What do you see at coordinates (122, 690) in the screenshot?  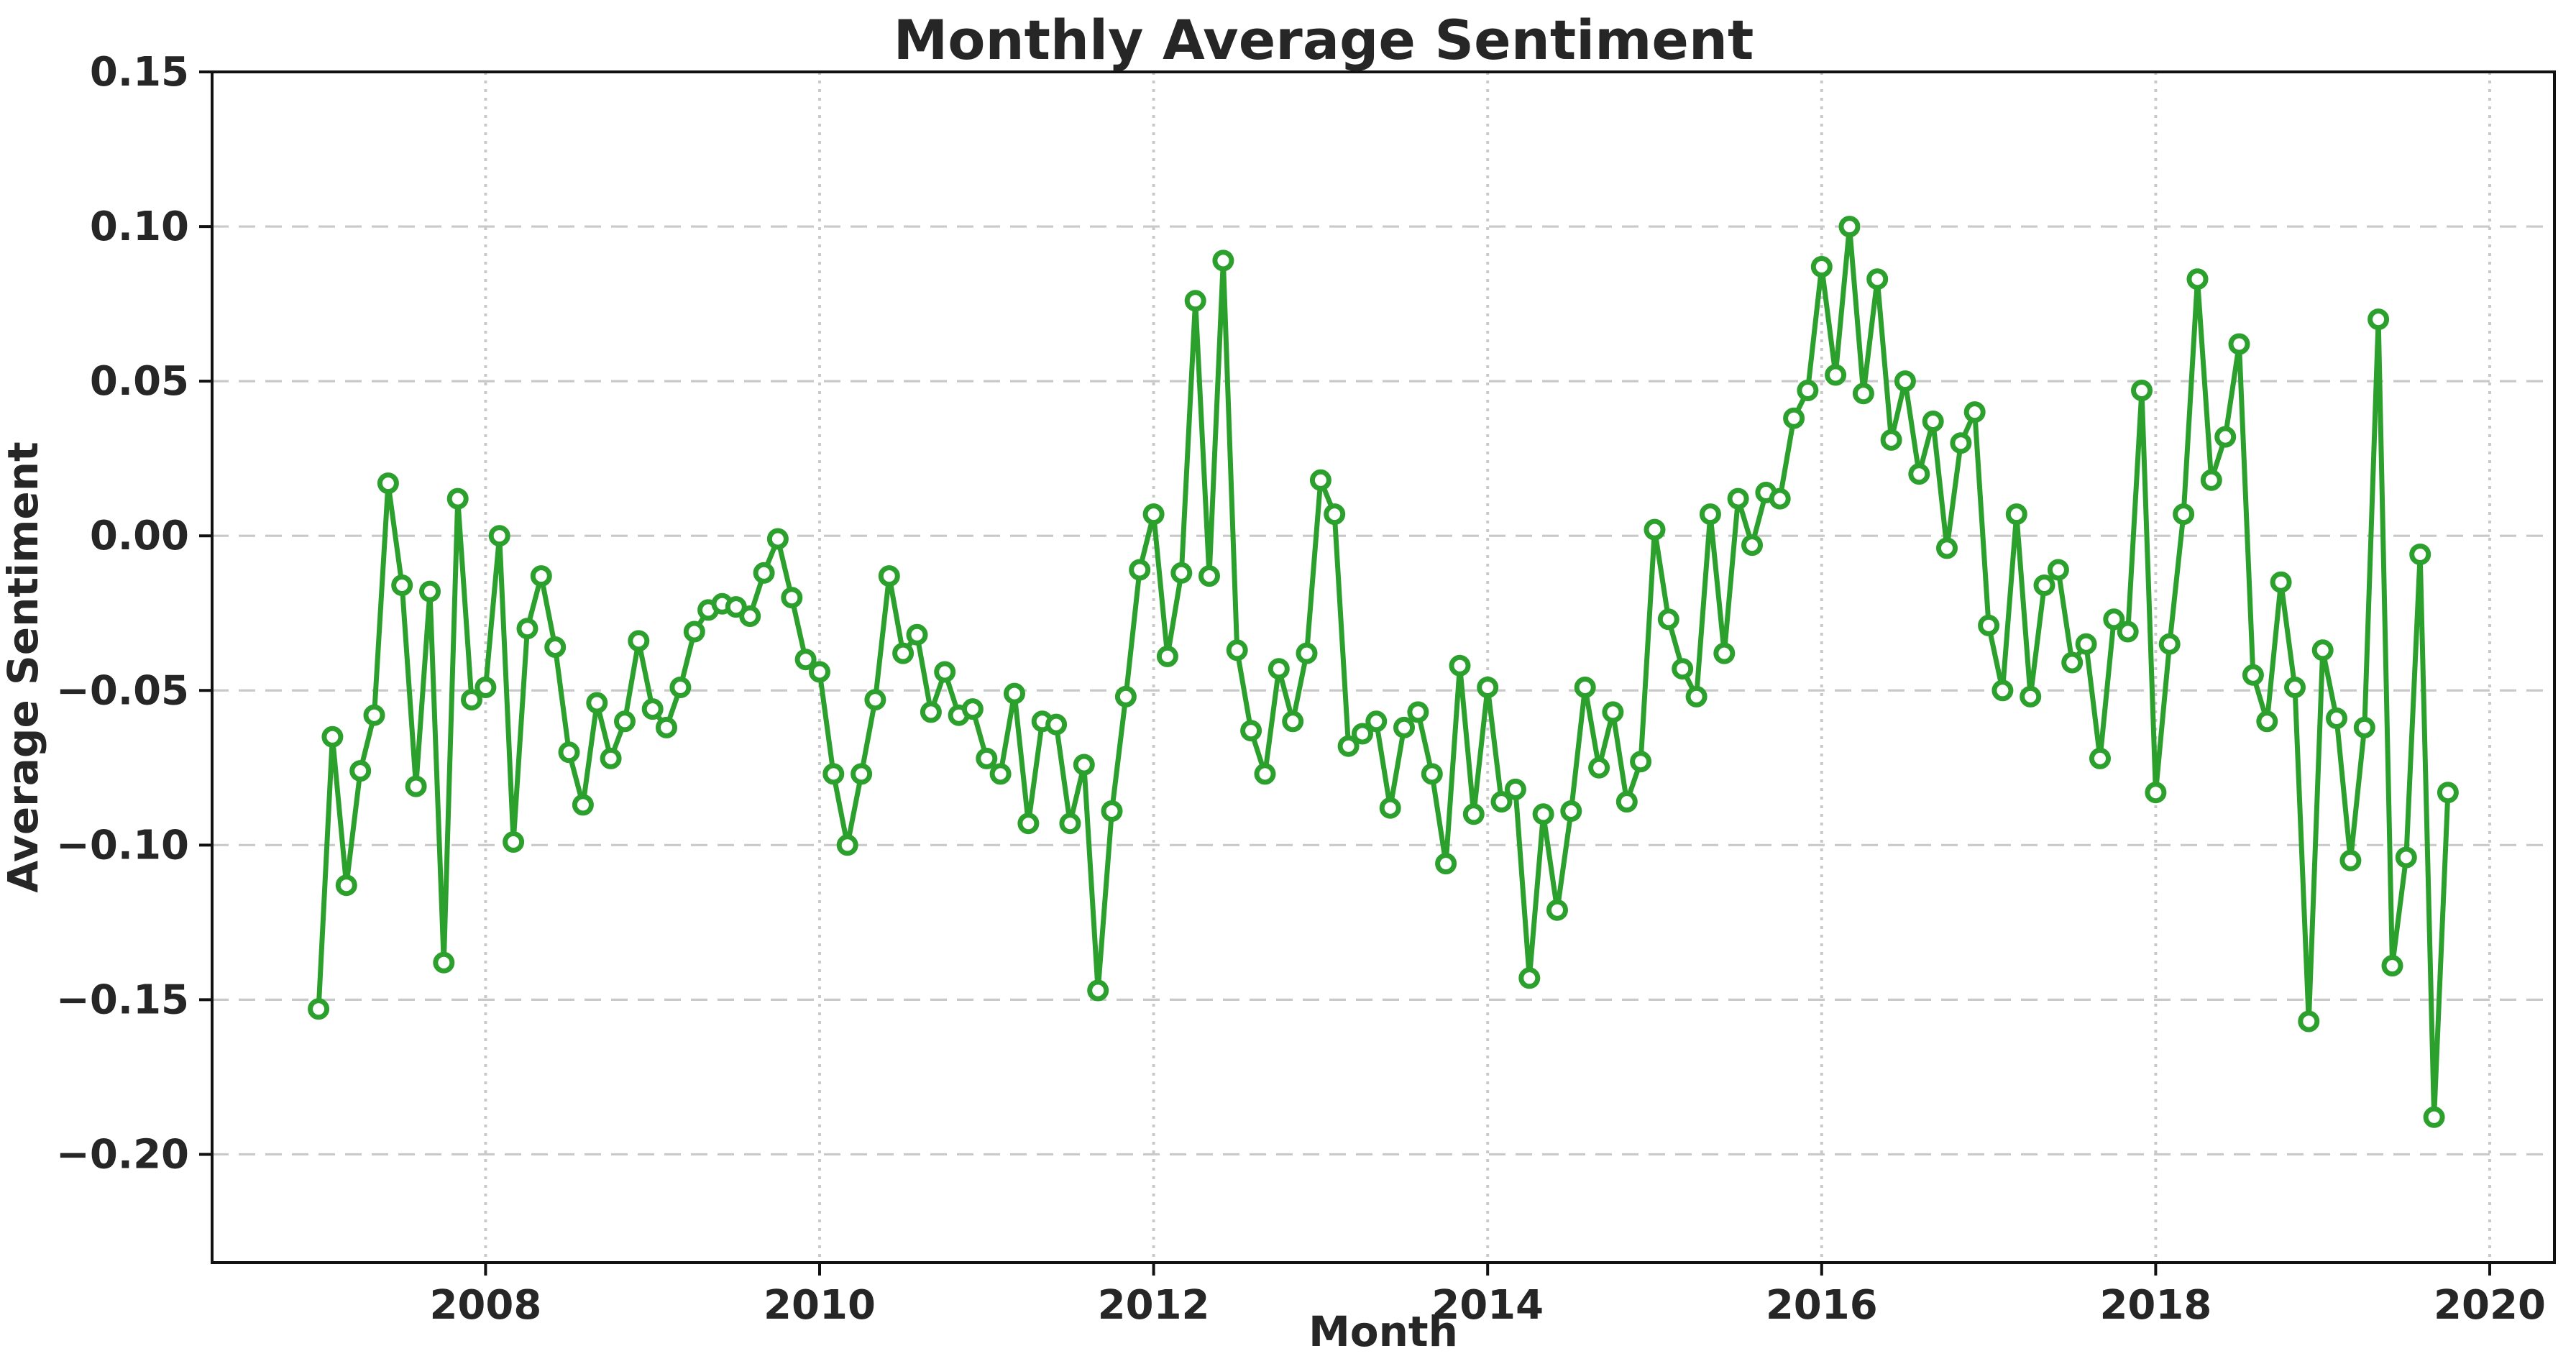 I see `y-tick-label: −0.05` at bounding box center [122, 690].